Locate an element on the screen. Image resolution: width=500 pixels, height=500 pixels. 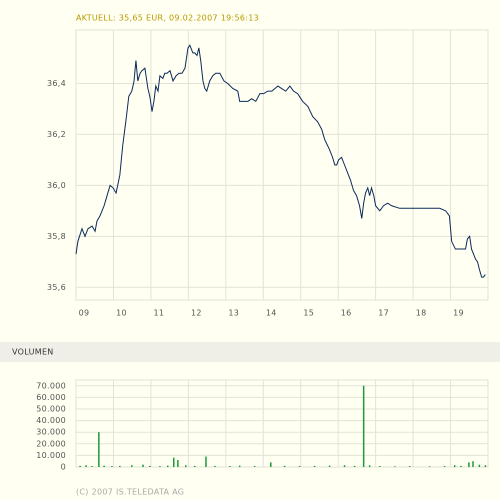
x-tick-label: 11 is located at coordinates (159, 313).